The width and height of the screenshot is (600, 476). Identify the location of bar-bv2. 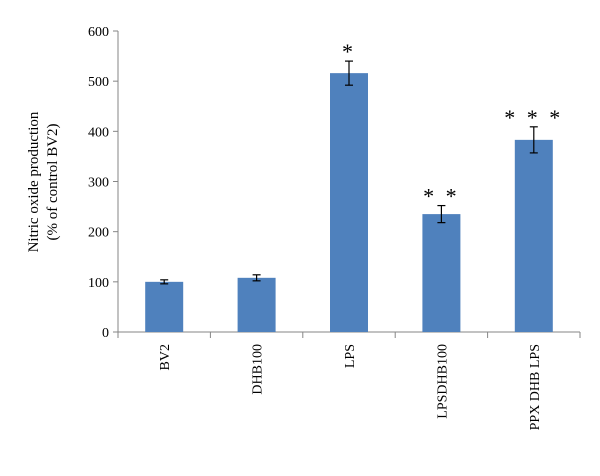
(164, 306).